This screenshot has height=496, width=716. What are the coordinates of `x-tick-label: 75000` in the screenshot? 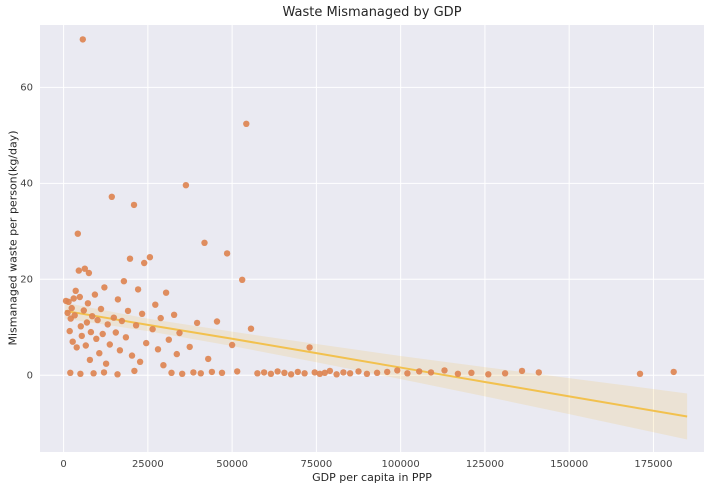 It's located at (316, 464).